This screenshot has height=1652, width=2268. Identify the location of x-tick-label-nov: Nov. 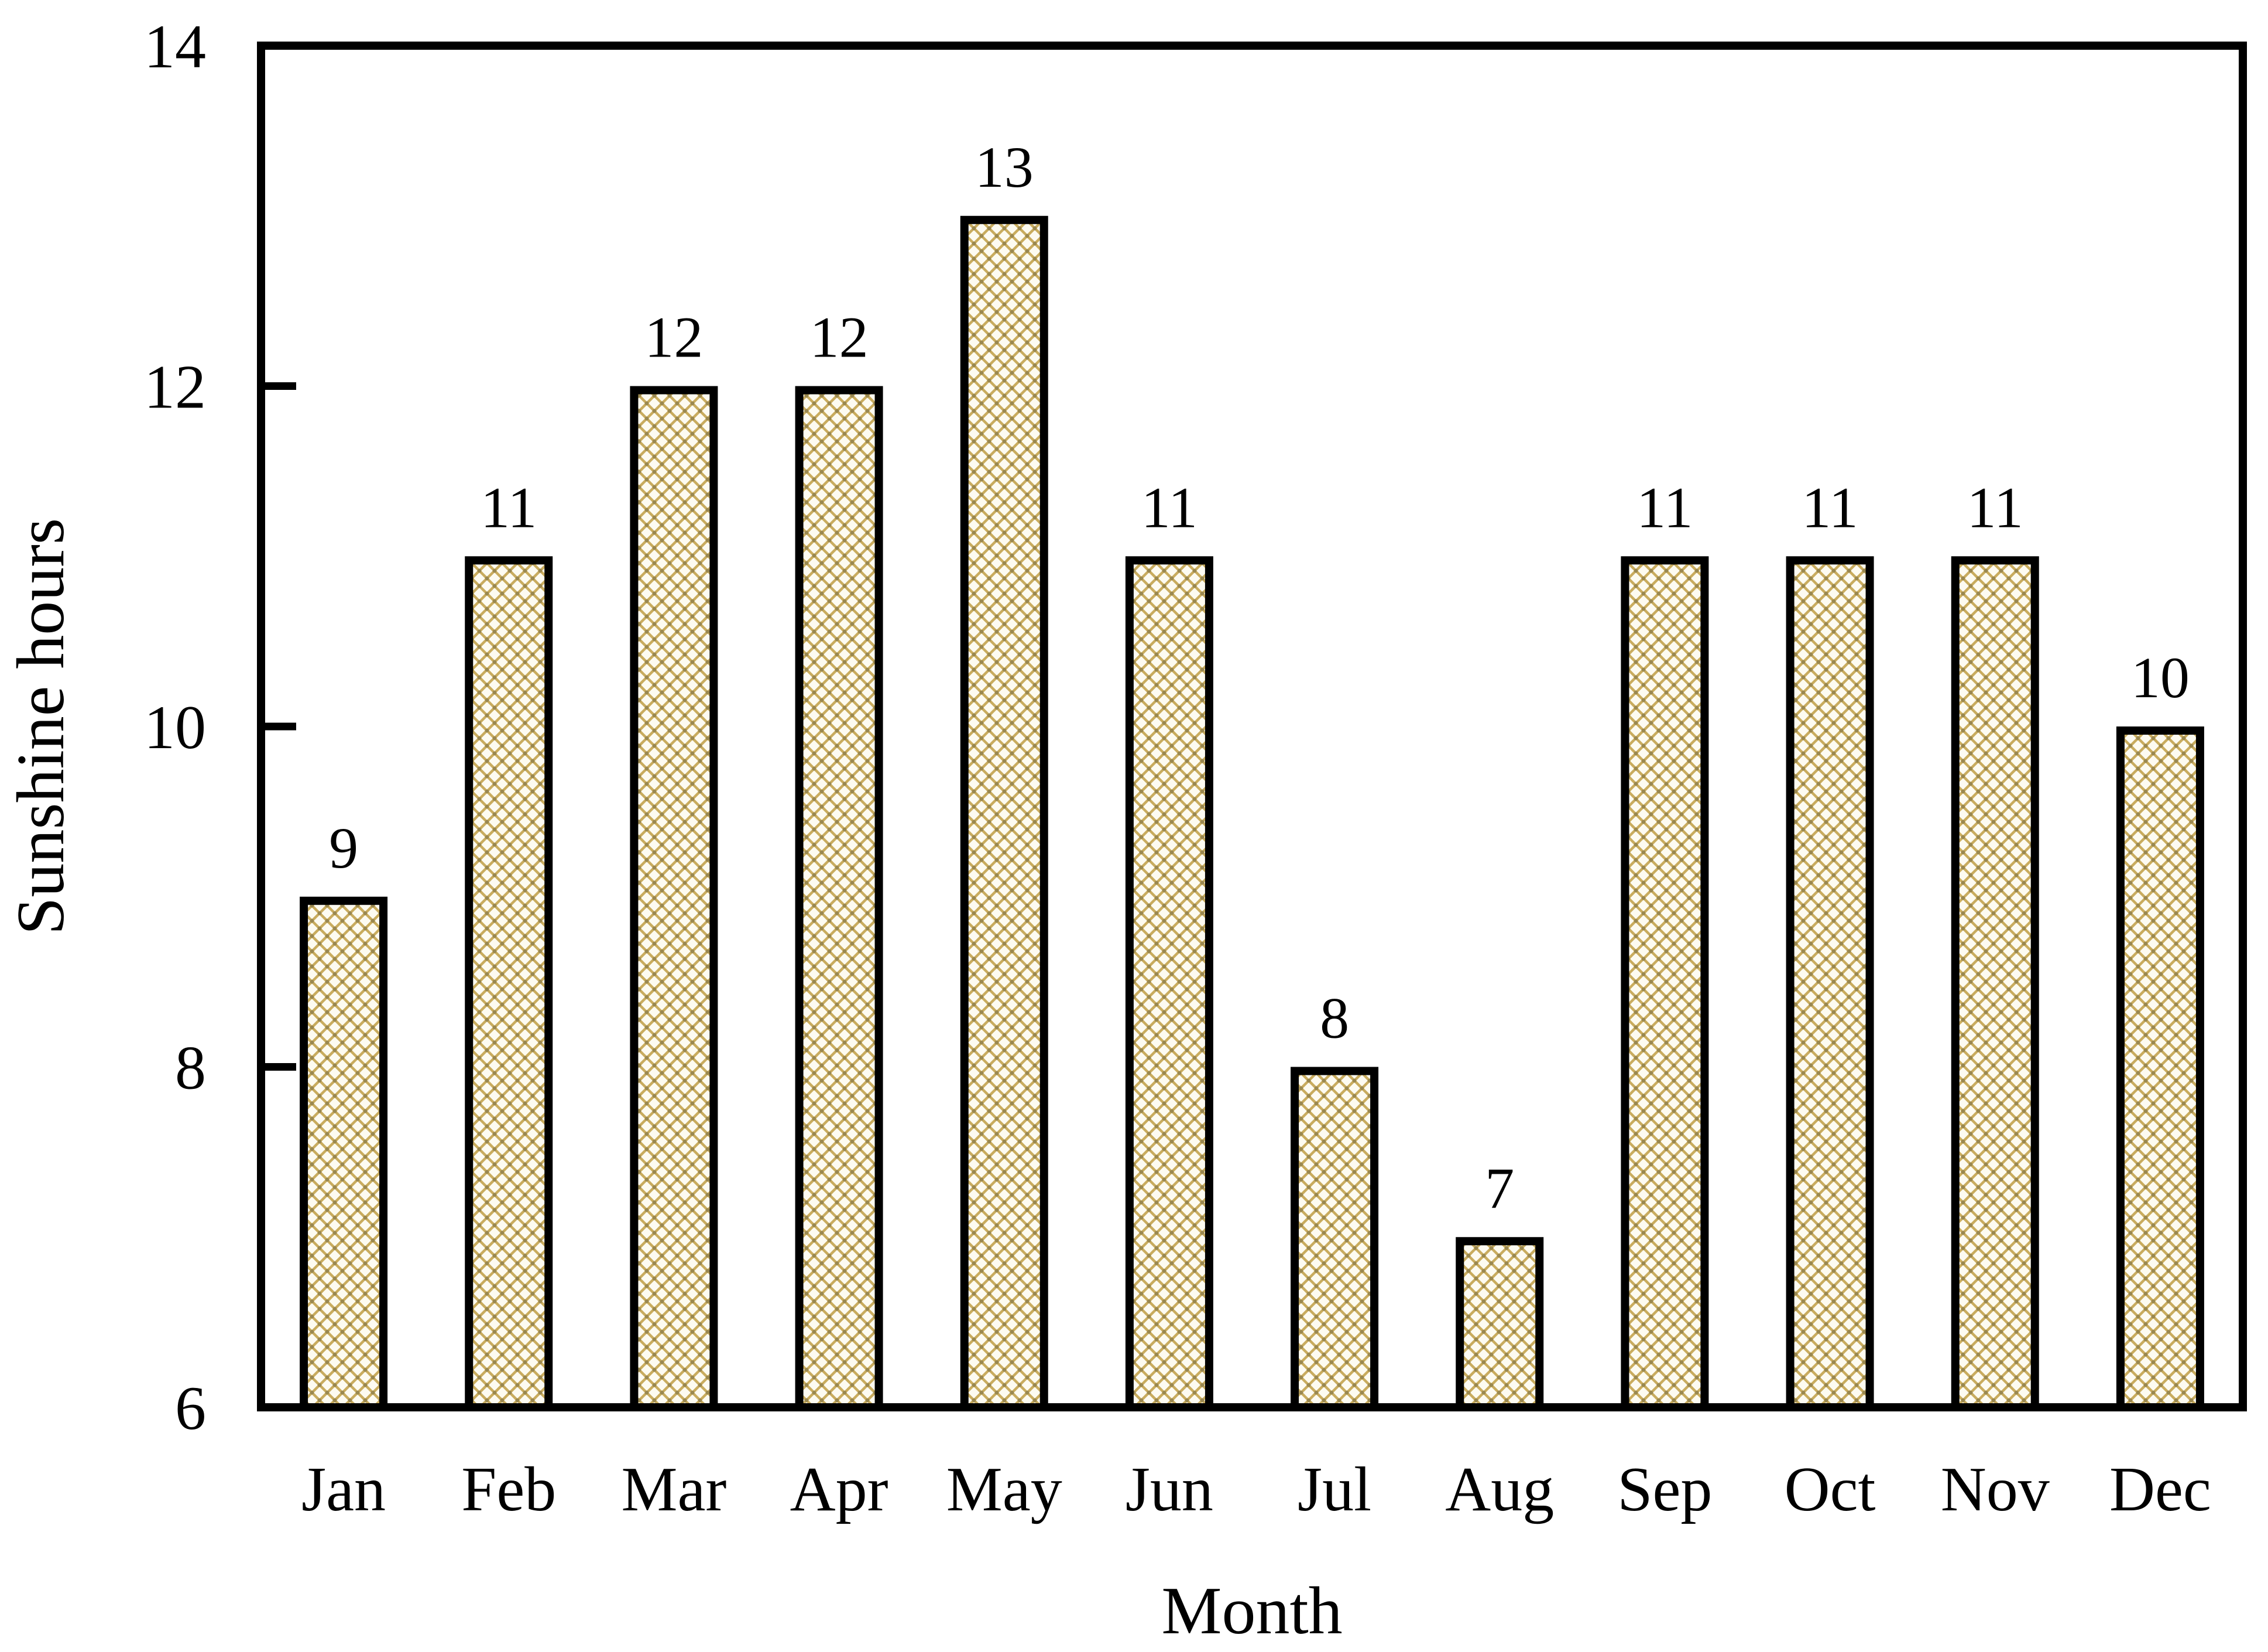
(1995, 1489).